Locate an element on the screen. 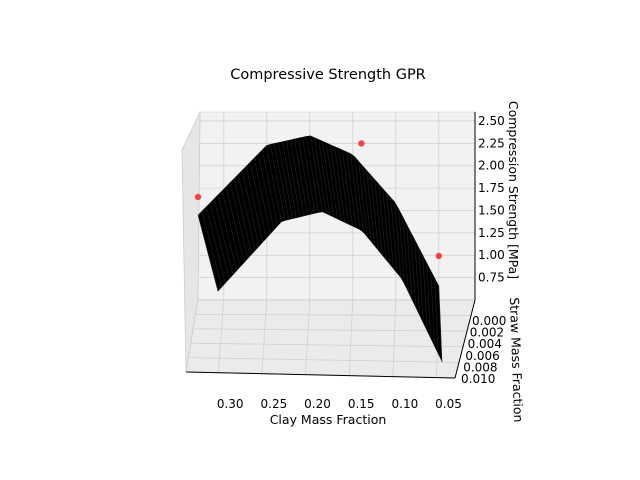  z-tick-label: 0.75 is located at coordinates (491, 278).